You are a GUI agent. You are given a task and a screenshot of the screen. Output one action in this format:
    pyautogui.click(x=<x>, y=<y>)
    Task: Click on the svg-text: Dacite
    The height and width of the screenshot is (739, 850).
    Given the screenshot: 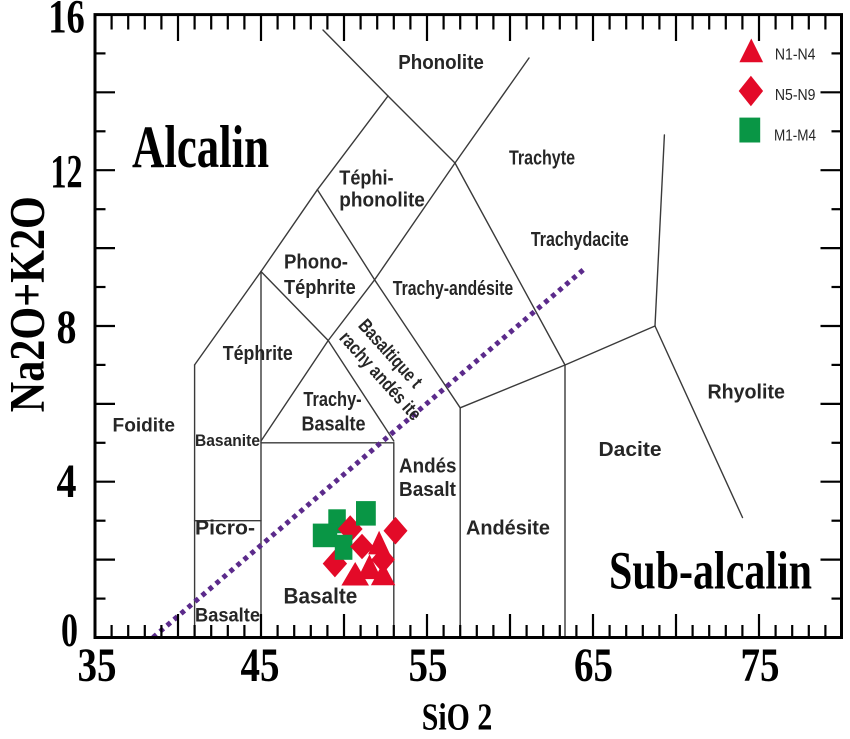 What is the action you would take?
    pyautogui.click(x=630, y=450)
    